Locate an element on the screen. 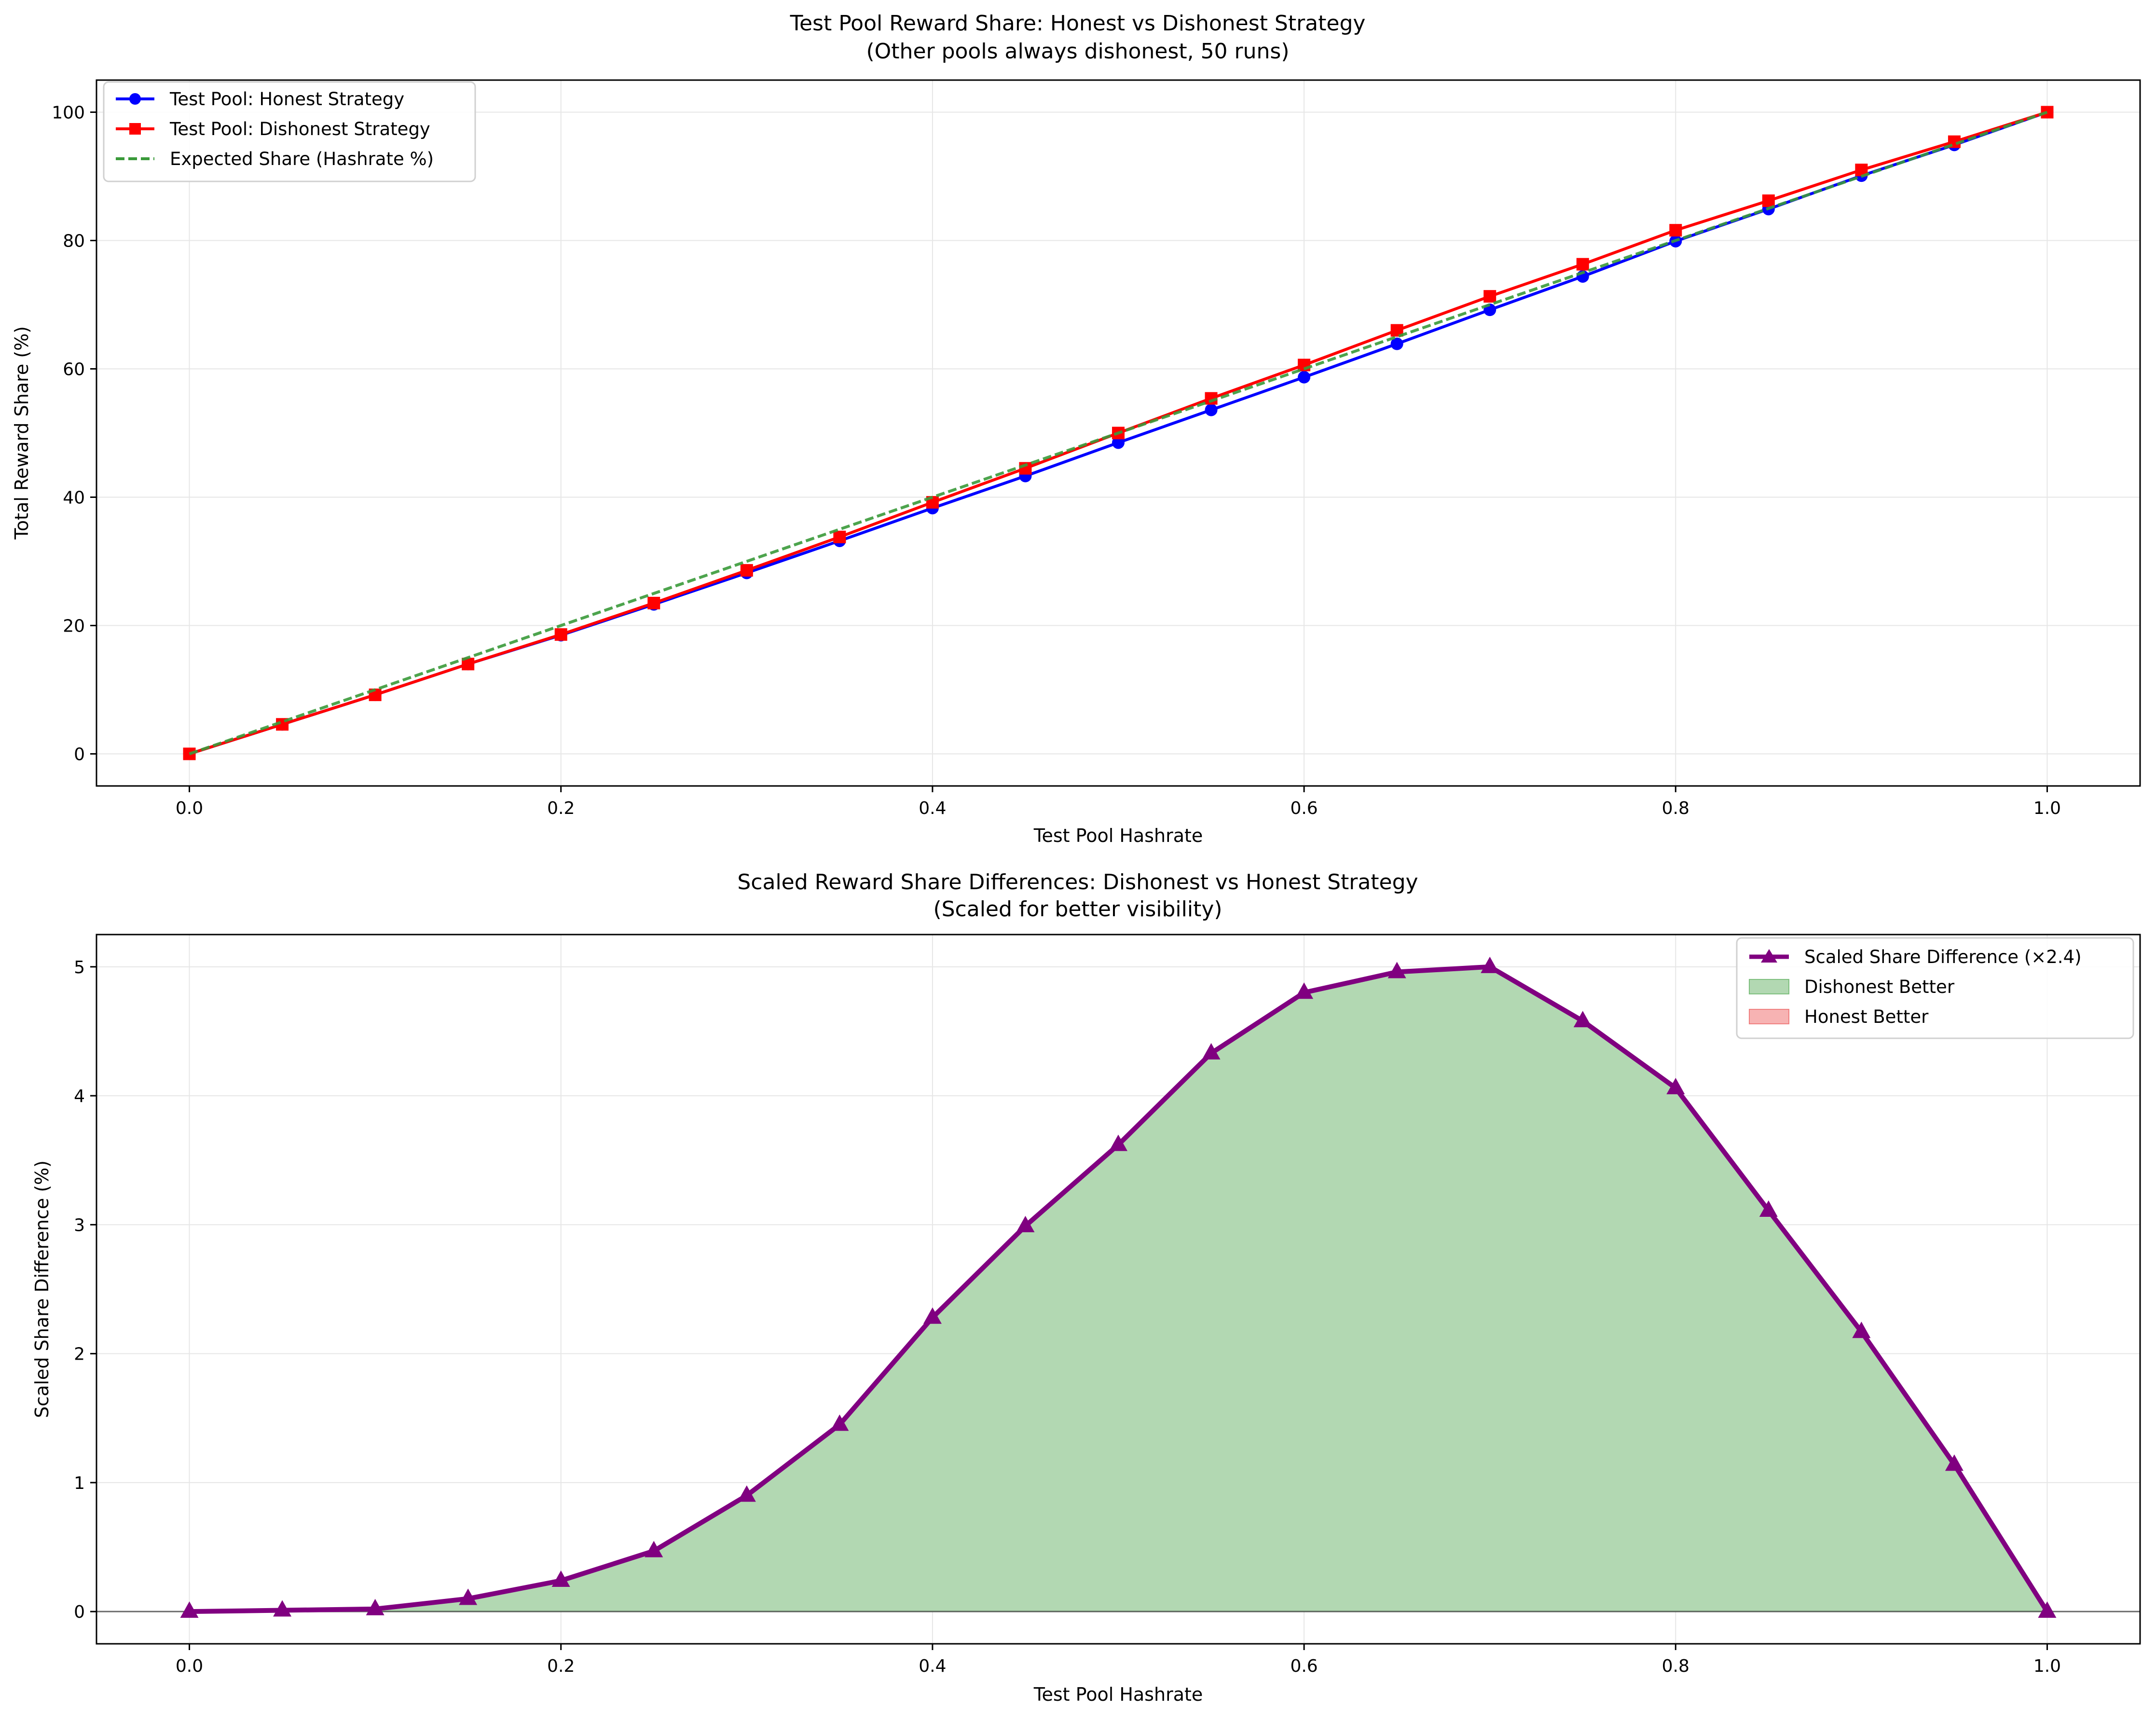 The height and width of the screenshot is (1721, 2156). legend-expected-label: Expected Share (Hashrate %) is located at coordinates (302, 159).